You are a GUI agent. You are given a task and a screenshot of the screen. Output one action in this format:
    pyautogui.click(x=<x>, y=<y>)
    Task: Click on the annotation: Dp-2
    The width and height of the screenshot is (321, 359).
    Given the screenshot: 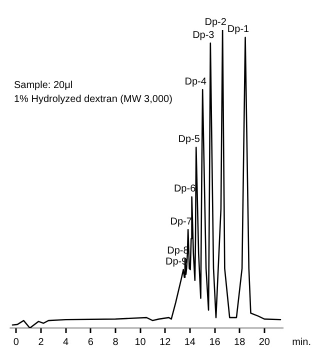 What is the action you would take?
    pyautogui.click(x=215, y=22)
    